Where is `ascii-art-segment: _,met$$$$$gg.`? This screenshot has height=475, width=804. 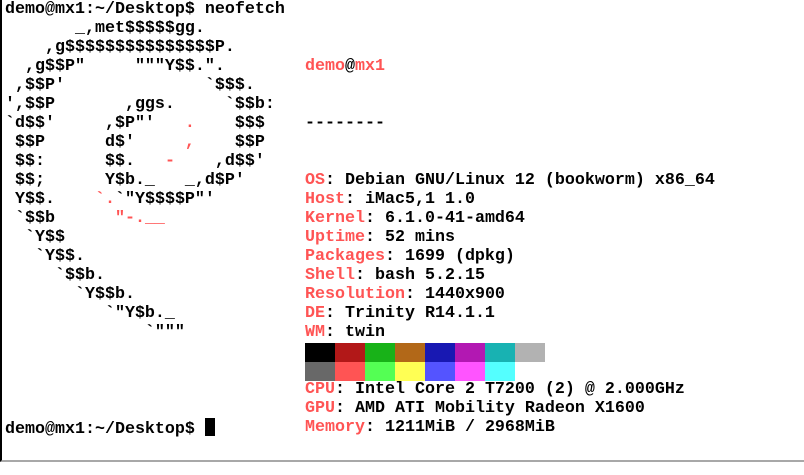 ascii-art-segment: _,met$$$$$gg. is located at coordinates (105, 28).